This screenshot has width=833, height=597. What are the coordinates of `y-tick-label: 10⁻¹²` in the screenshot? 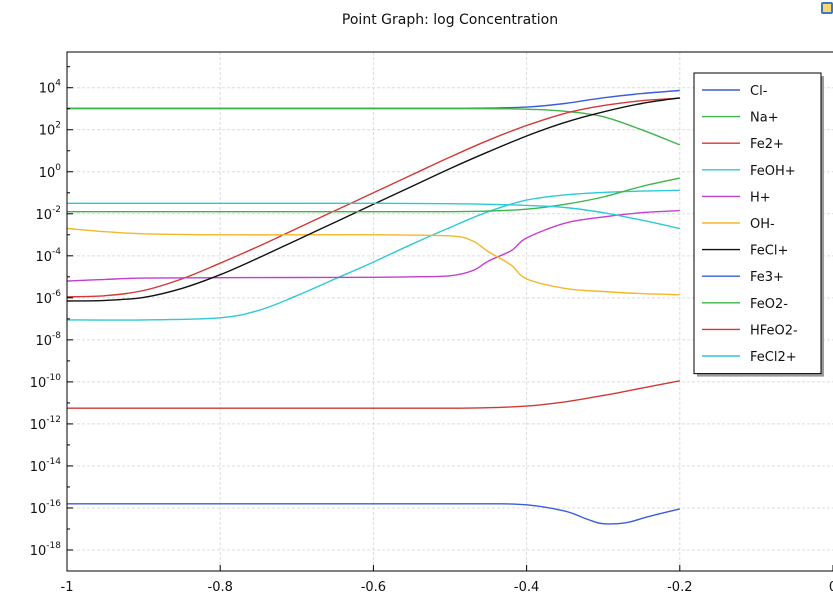 It's located at (45, 424).